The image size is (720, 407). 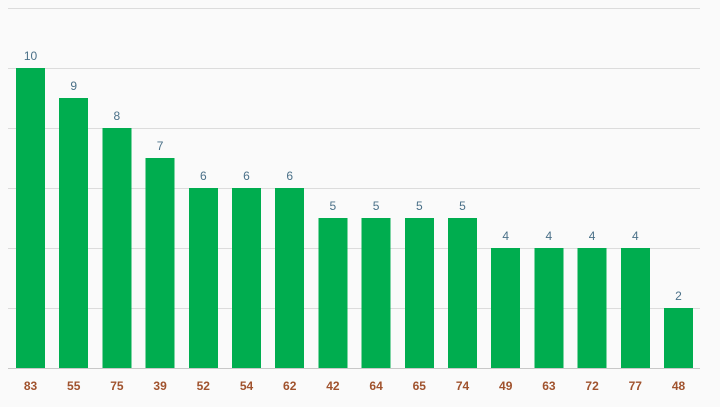 I want to click on x-axis-tick-labels: 83 55 75 39 52 54 62 42 64 65 74 49 63 72 77 48, so click(x=355, y=386).